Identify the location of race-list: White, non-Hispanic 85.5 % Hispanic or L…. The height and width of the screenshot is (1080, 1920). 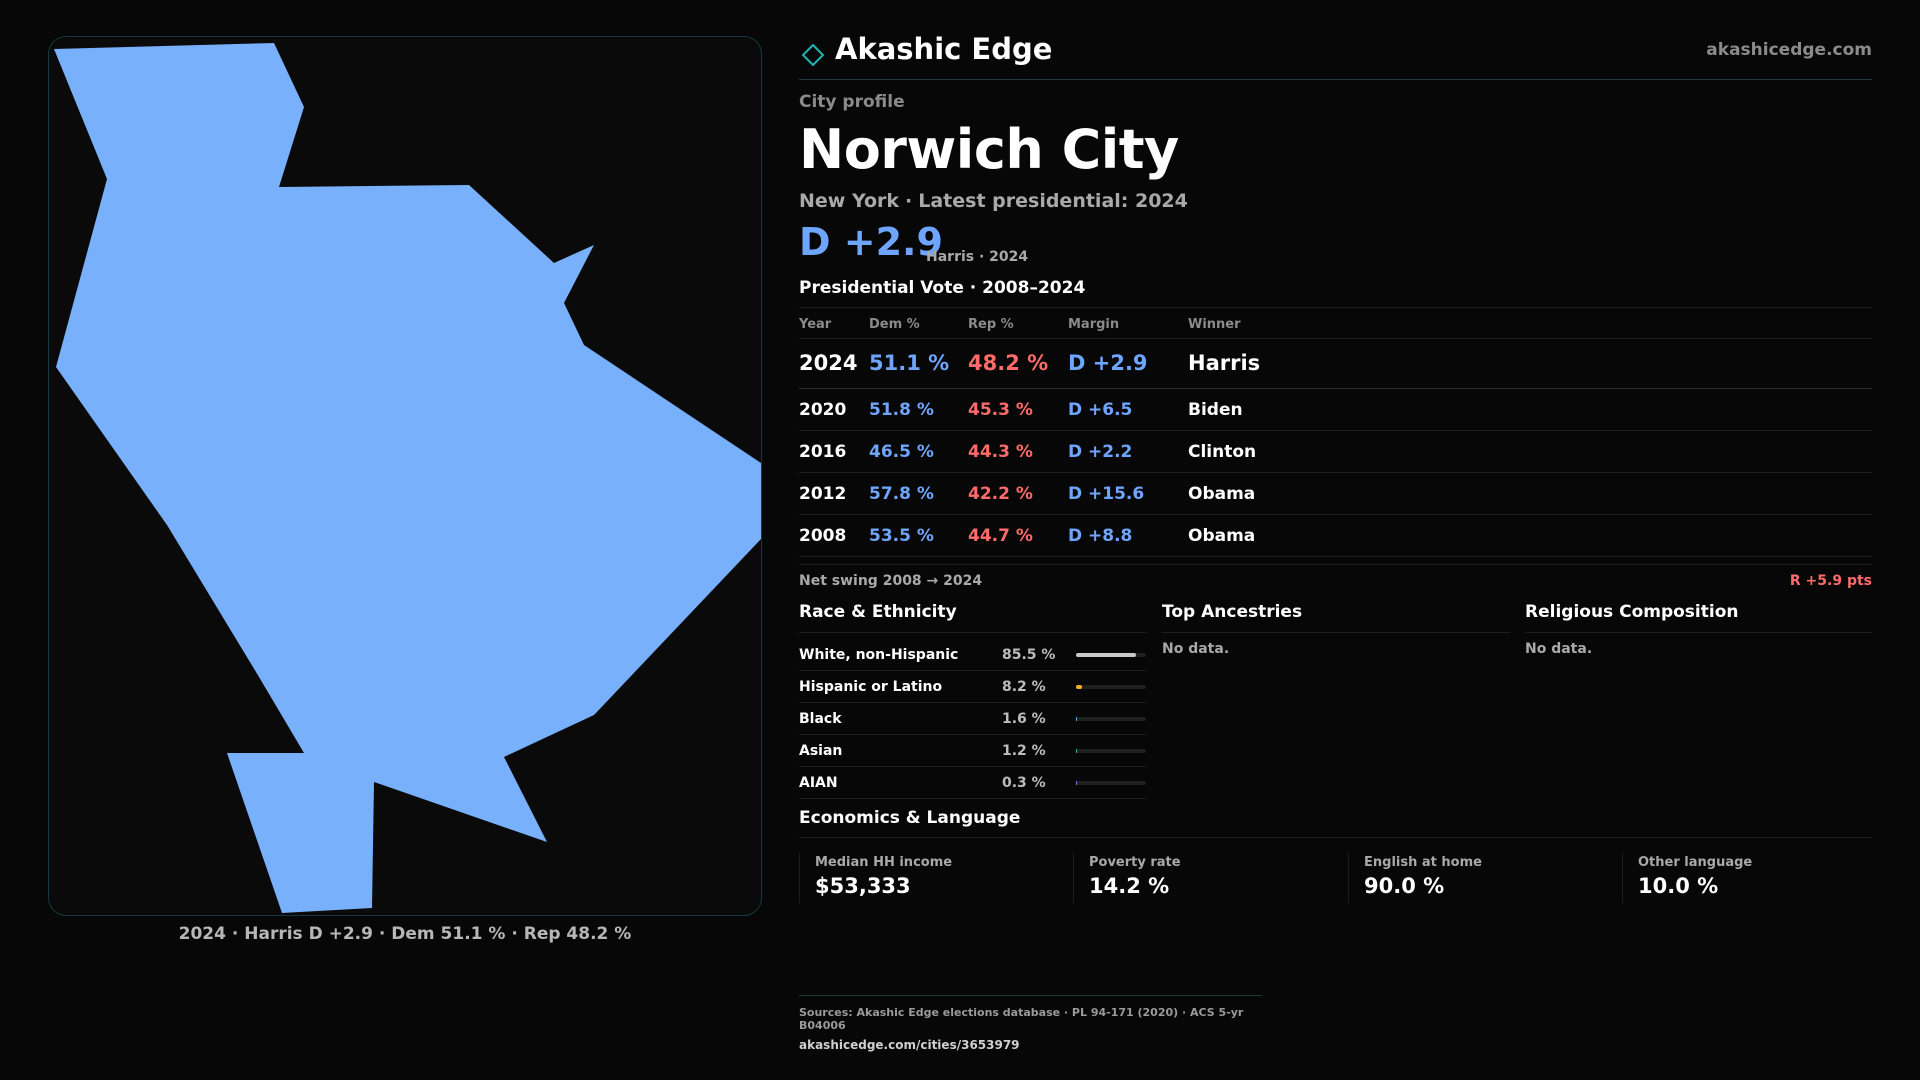
(973, 719).